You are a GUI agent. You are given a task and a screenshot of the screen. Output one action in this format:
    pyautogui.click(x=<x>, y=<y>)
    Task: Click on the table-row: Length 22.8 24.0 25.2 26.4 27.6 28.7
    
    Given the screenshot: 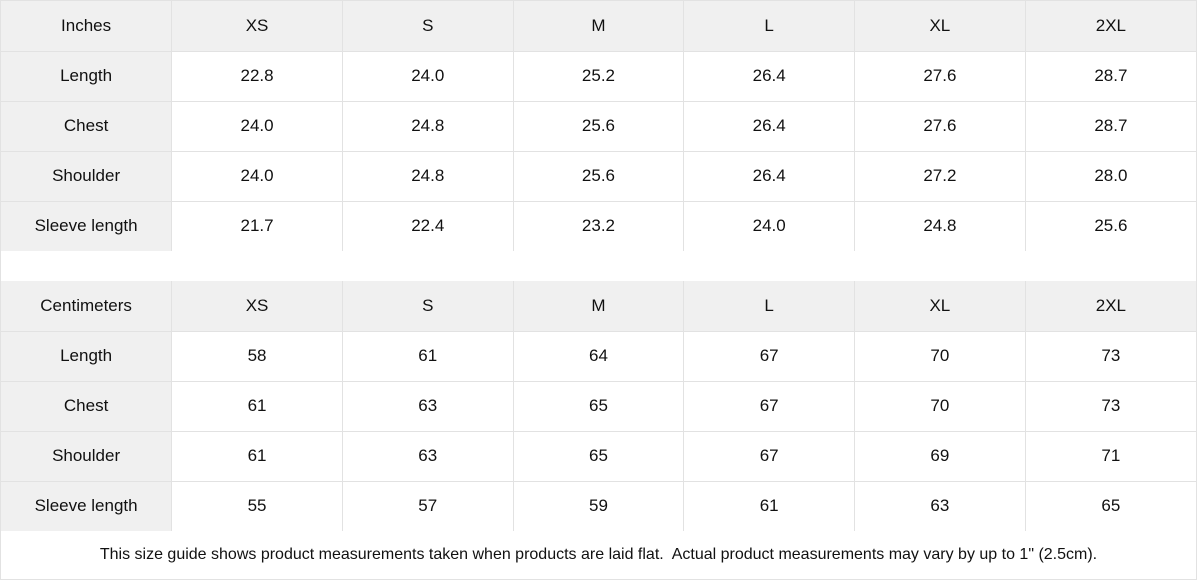 What is the action you would take?
    pyautogui.click(x=598, y=76)
    